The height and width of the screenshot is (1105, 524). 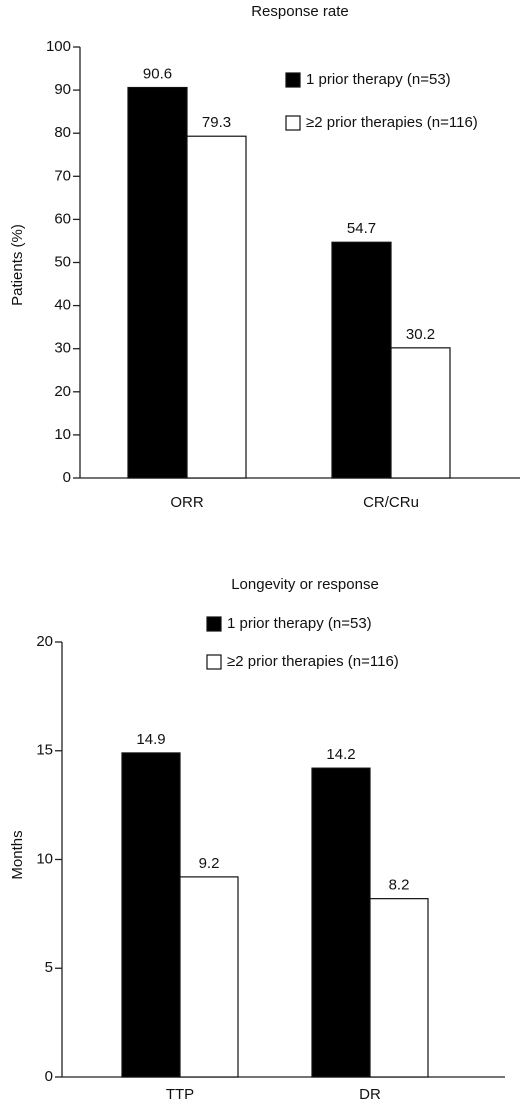 I want to click on value-label: 8.2, so click(x=399, y=885).